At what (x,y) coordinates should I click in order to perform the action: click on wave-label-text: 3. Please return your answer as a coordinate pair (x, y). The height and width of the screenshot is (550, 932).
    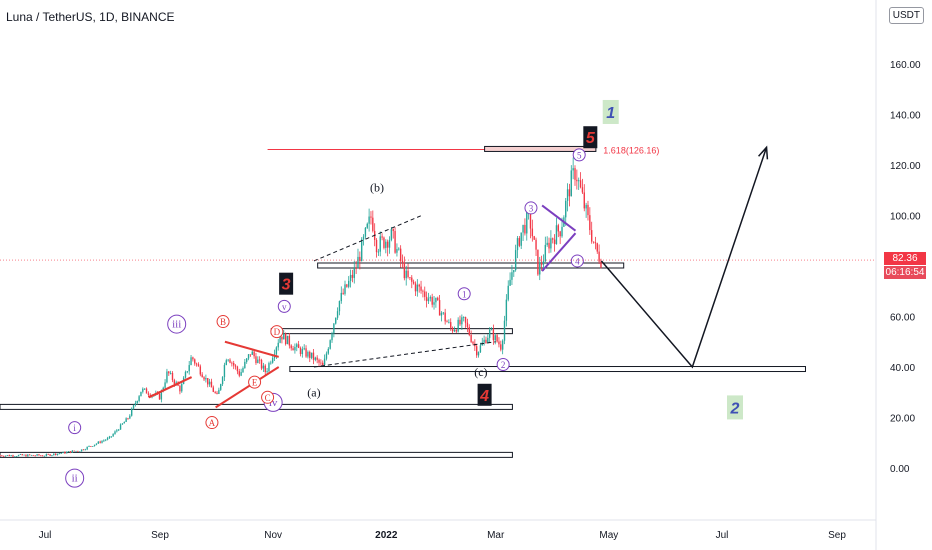
    Looking at the image, I should click on (531, 208).